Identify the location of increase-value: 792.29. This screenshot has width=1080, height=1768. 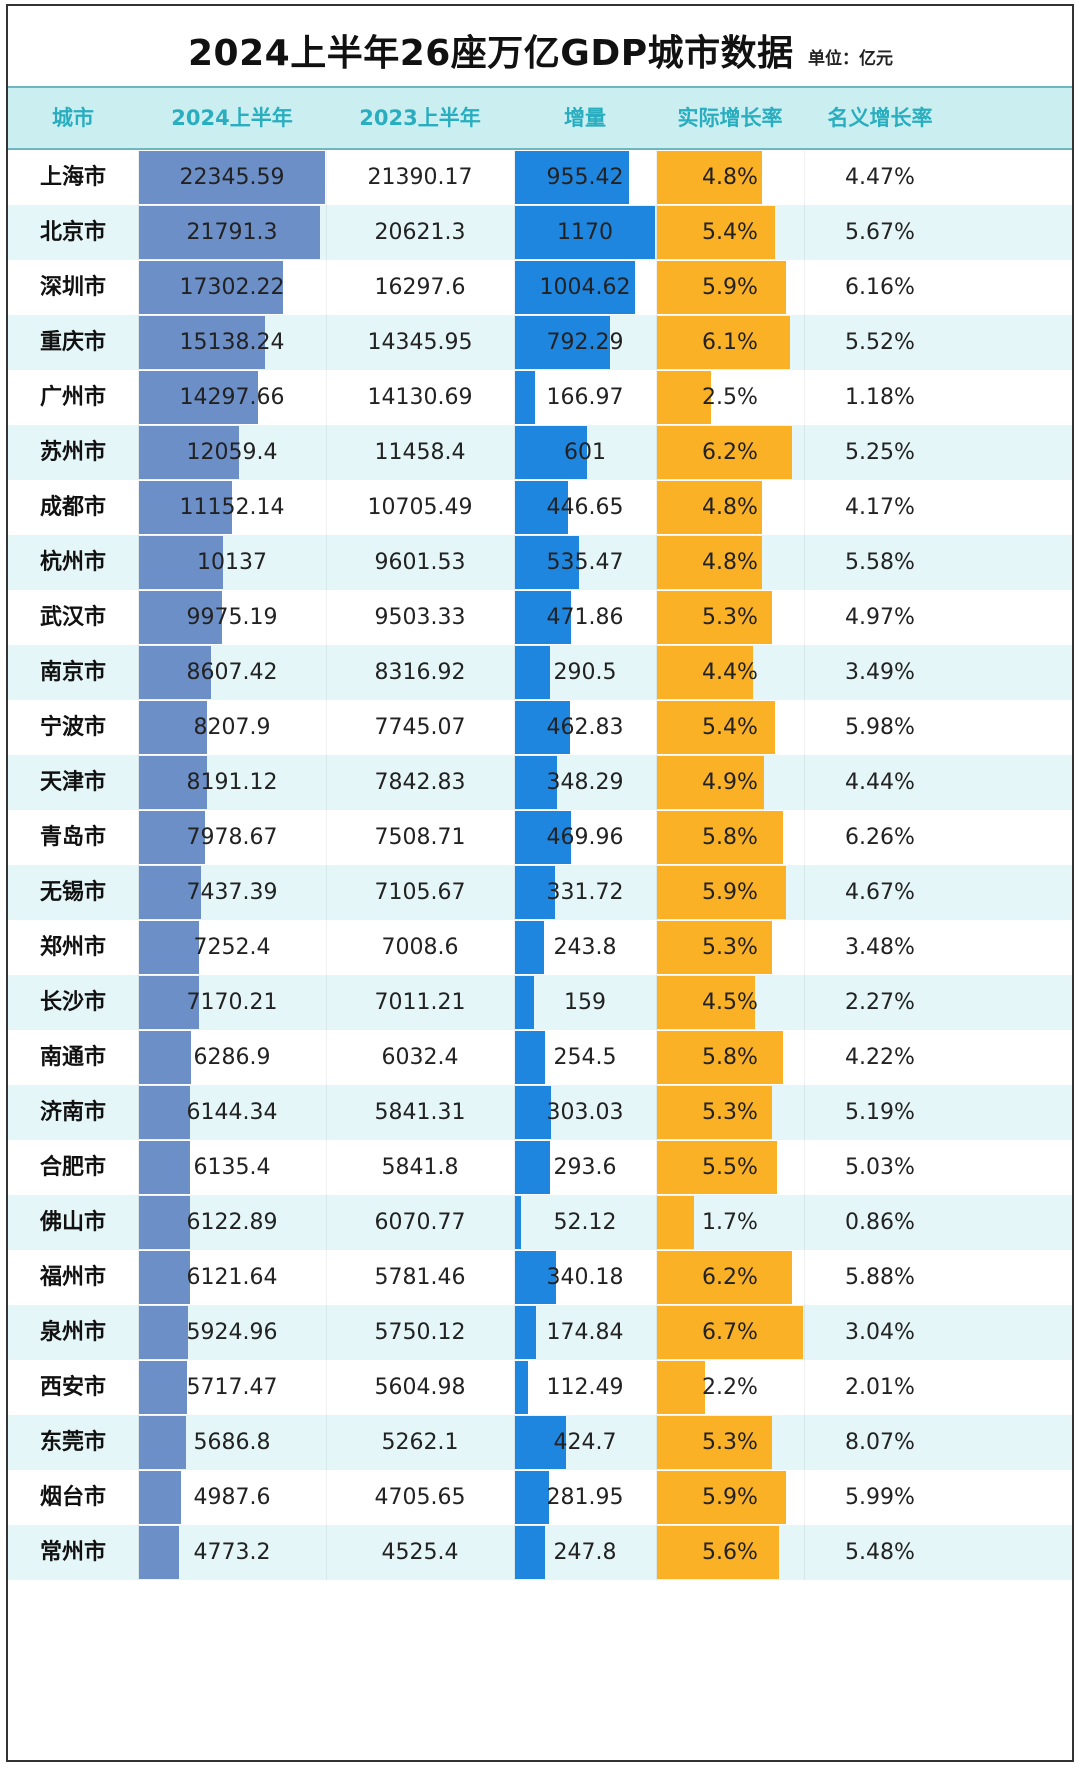
(585, 342).